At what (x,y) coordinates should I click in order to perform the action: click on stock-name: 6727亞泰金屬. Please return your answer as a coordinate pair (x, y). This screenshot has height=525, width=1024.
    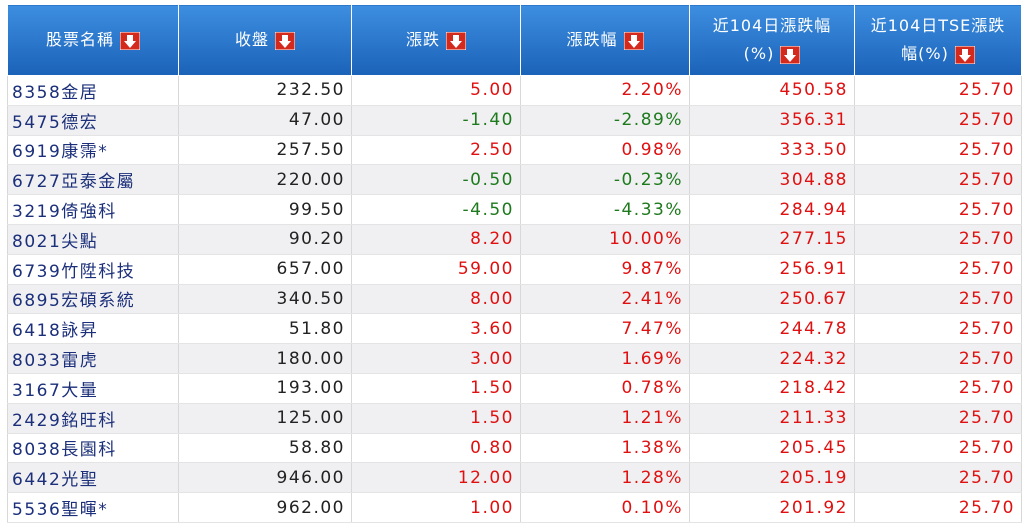
    Looking at the image, I should click on (93, 180).